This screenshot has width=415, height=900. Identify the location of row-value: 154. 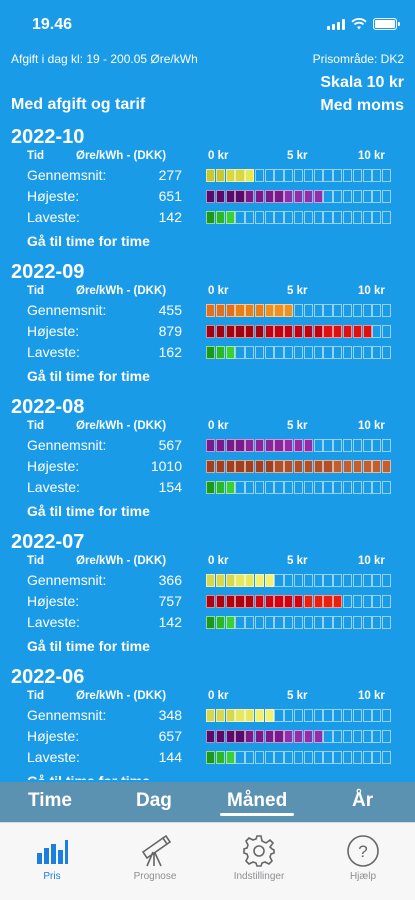
(170, 487).